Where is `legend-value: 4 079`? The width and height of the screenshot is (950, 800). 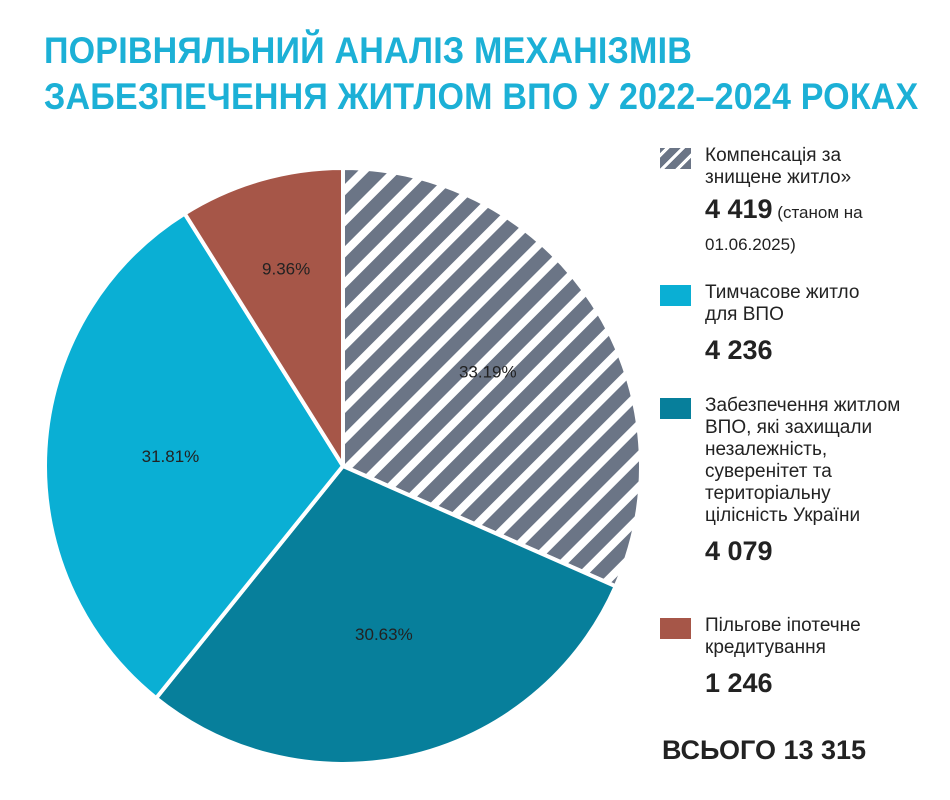 legend-value: 4 079 is located at coordinates (739, 551).